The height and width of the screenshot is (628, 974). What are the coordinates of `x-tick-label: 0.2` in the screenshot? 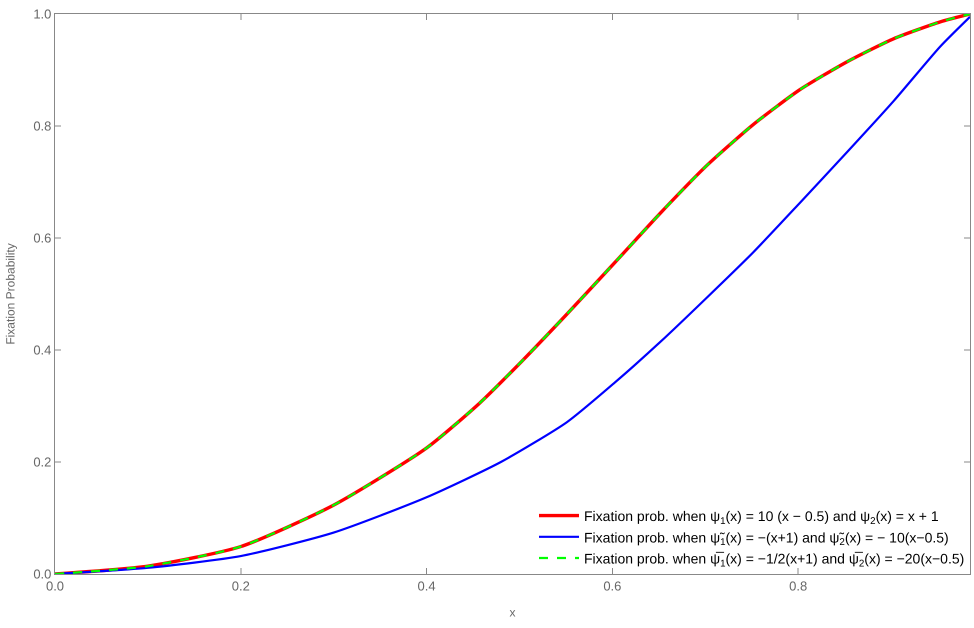 It's located at (241, 586).